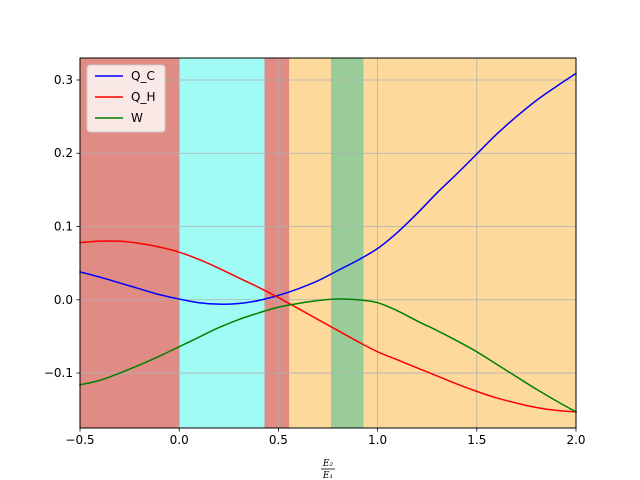 This screenshot has height=480, width=640. What do you see at coordinates (278, 440) in the screenshot?
I see `x-tick-label: 0.5` at bounding box center [278, 440].